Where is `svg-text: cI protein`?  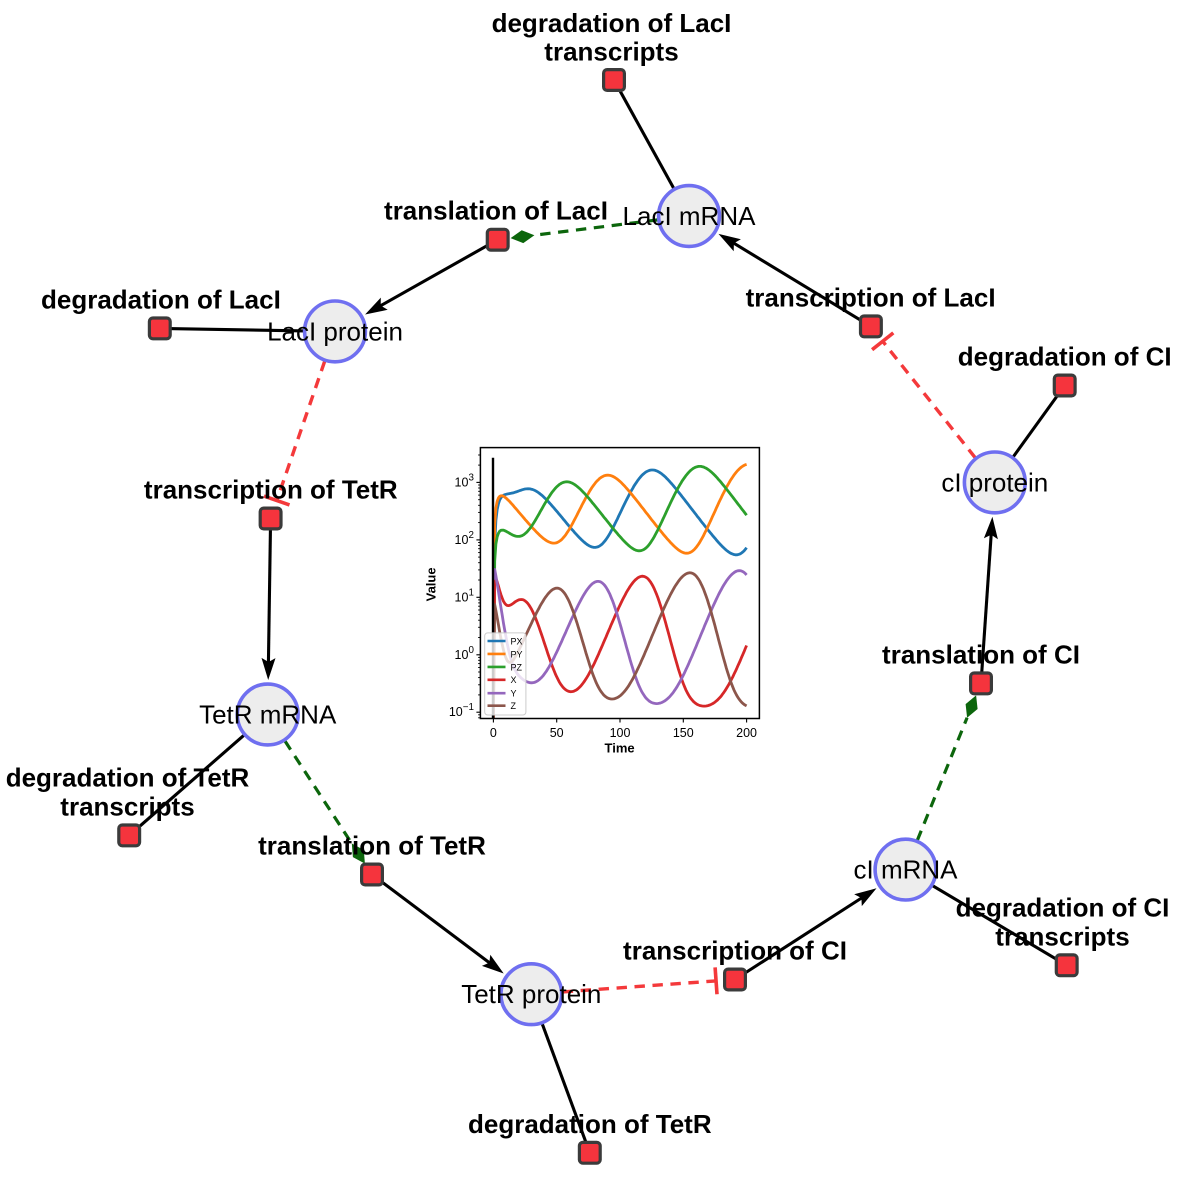 svg-text: cI protein is located at coordinates (994, 482).